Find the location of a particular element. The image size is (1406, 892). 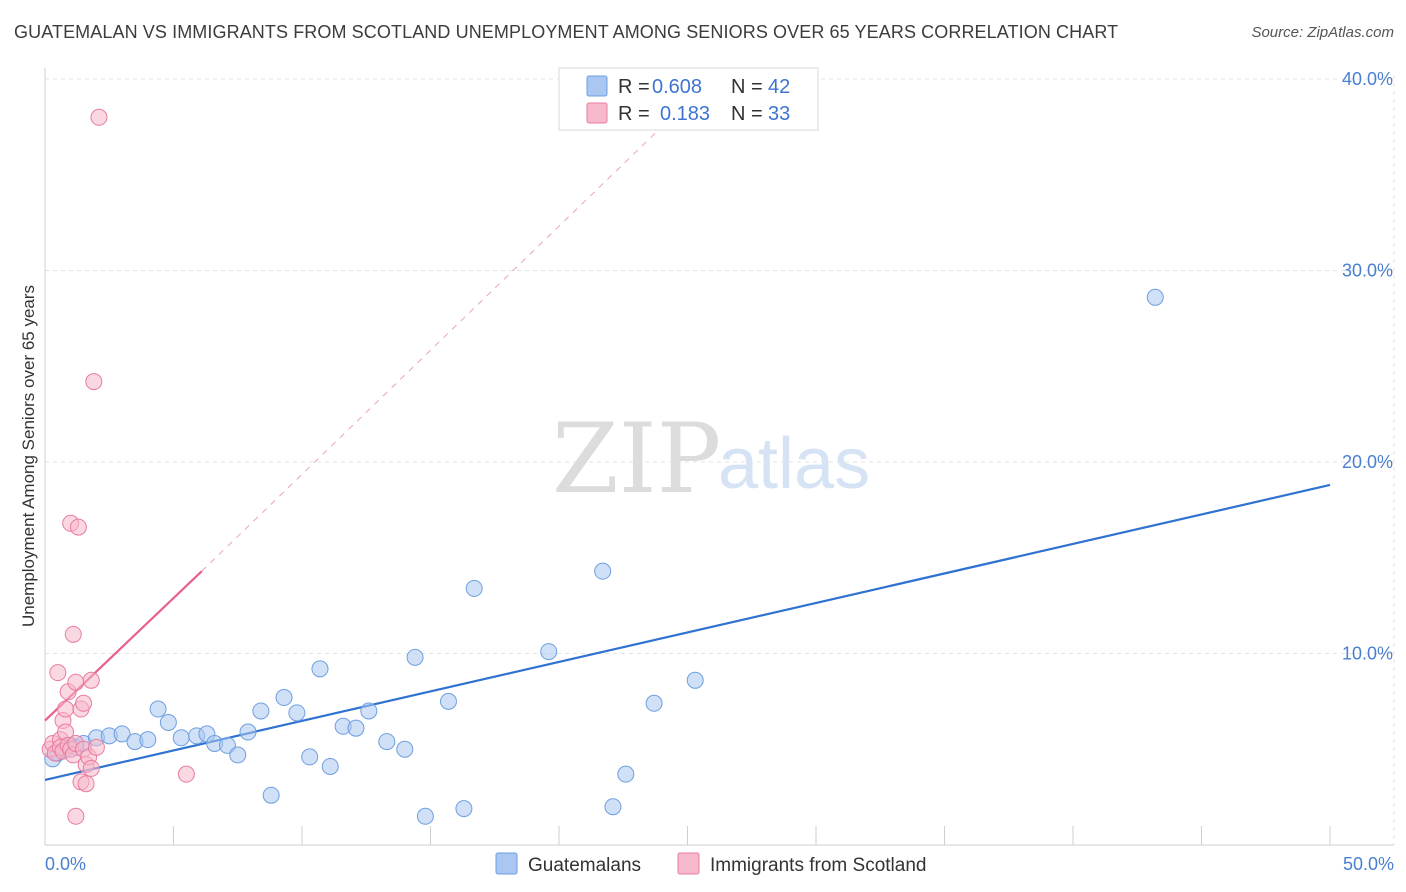

legend-row-scotland: R = 0.183 N = 33 is located at coordinates (688, 113).